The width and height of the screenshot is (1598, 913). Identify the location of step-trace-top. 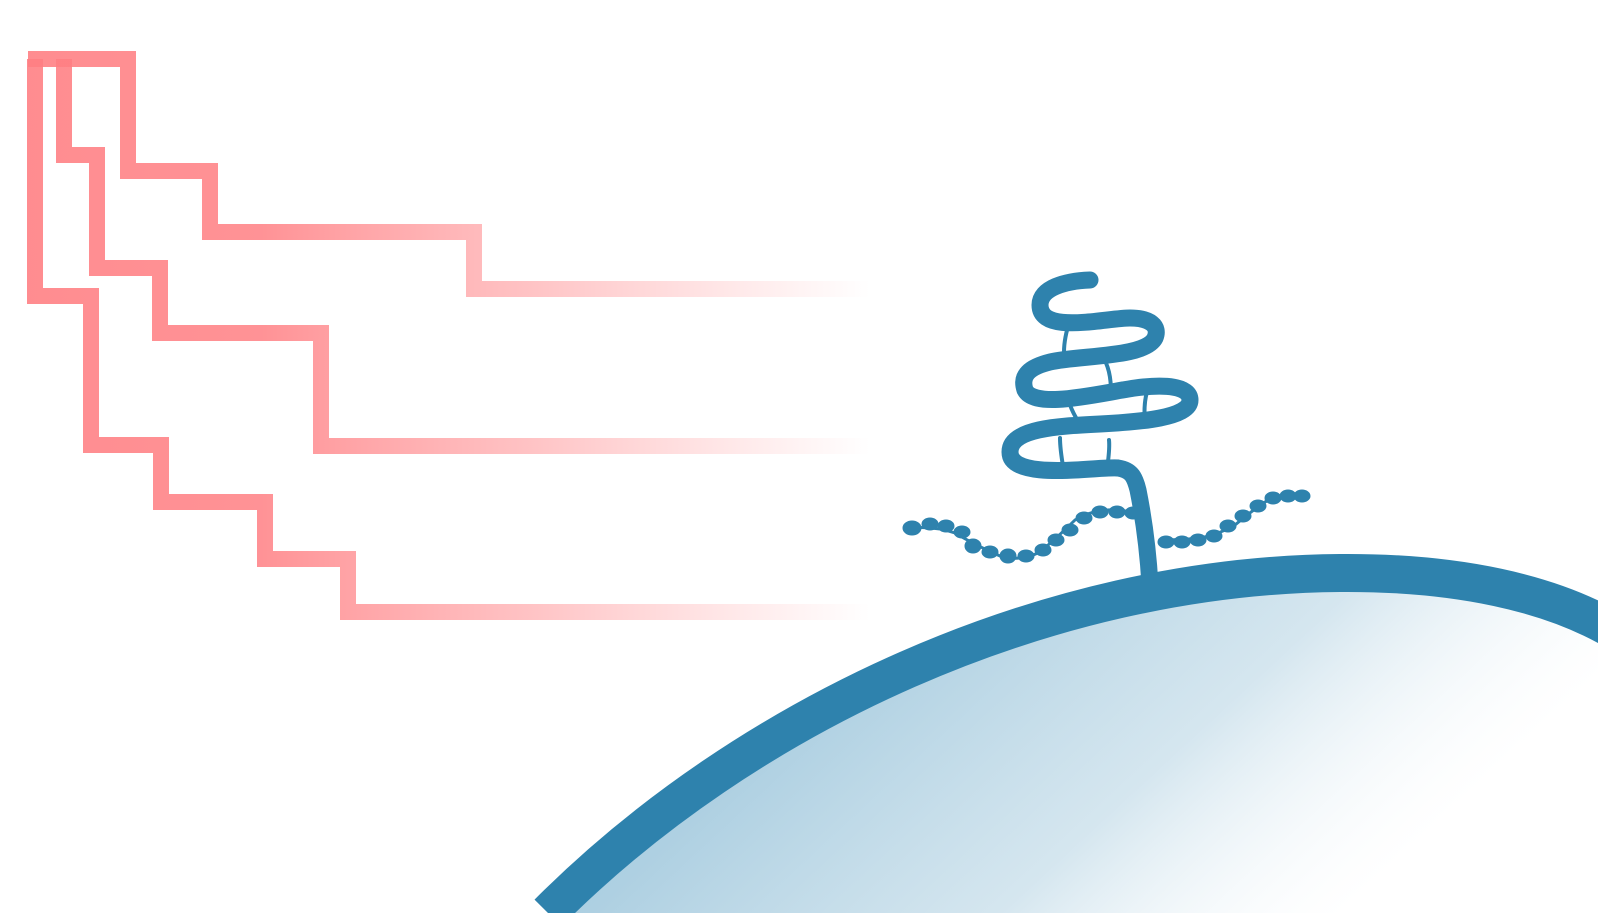
(454, 174).